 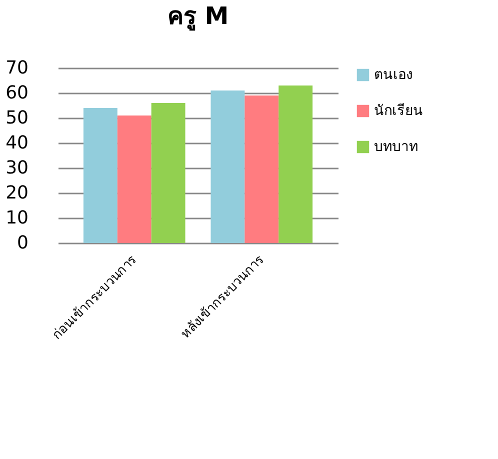 What do you see at coordinates (393, 75) in the screenshot?
I see `legend-label: ตนเอง` at bounding box center [393, 75].